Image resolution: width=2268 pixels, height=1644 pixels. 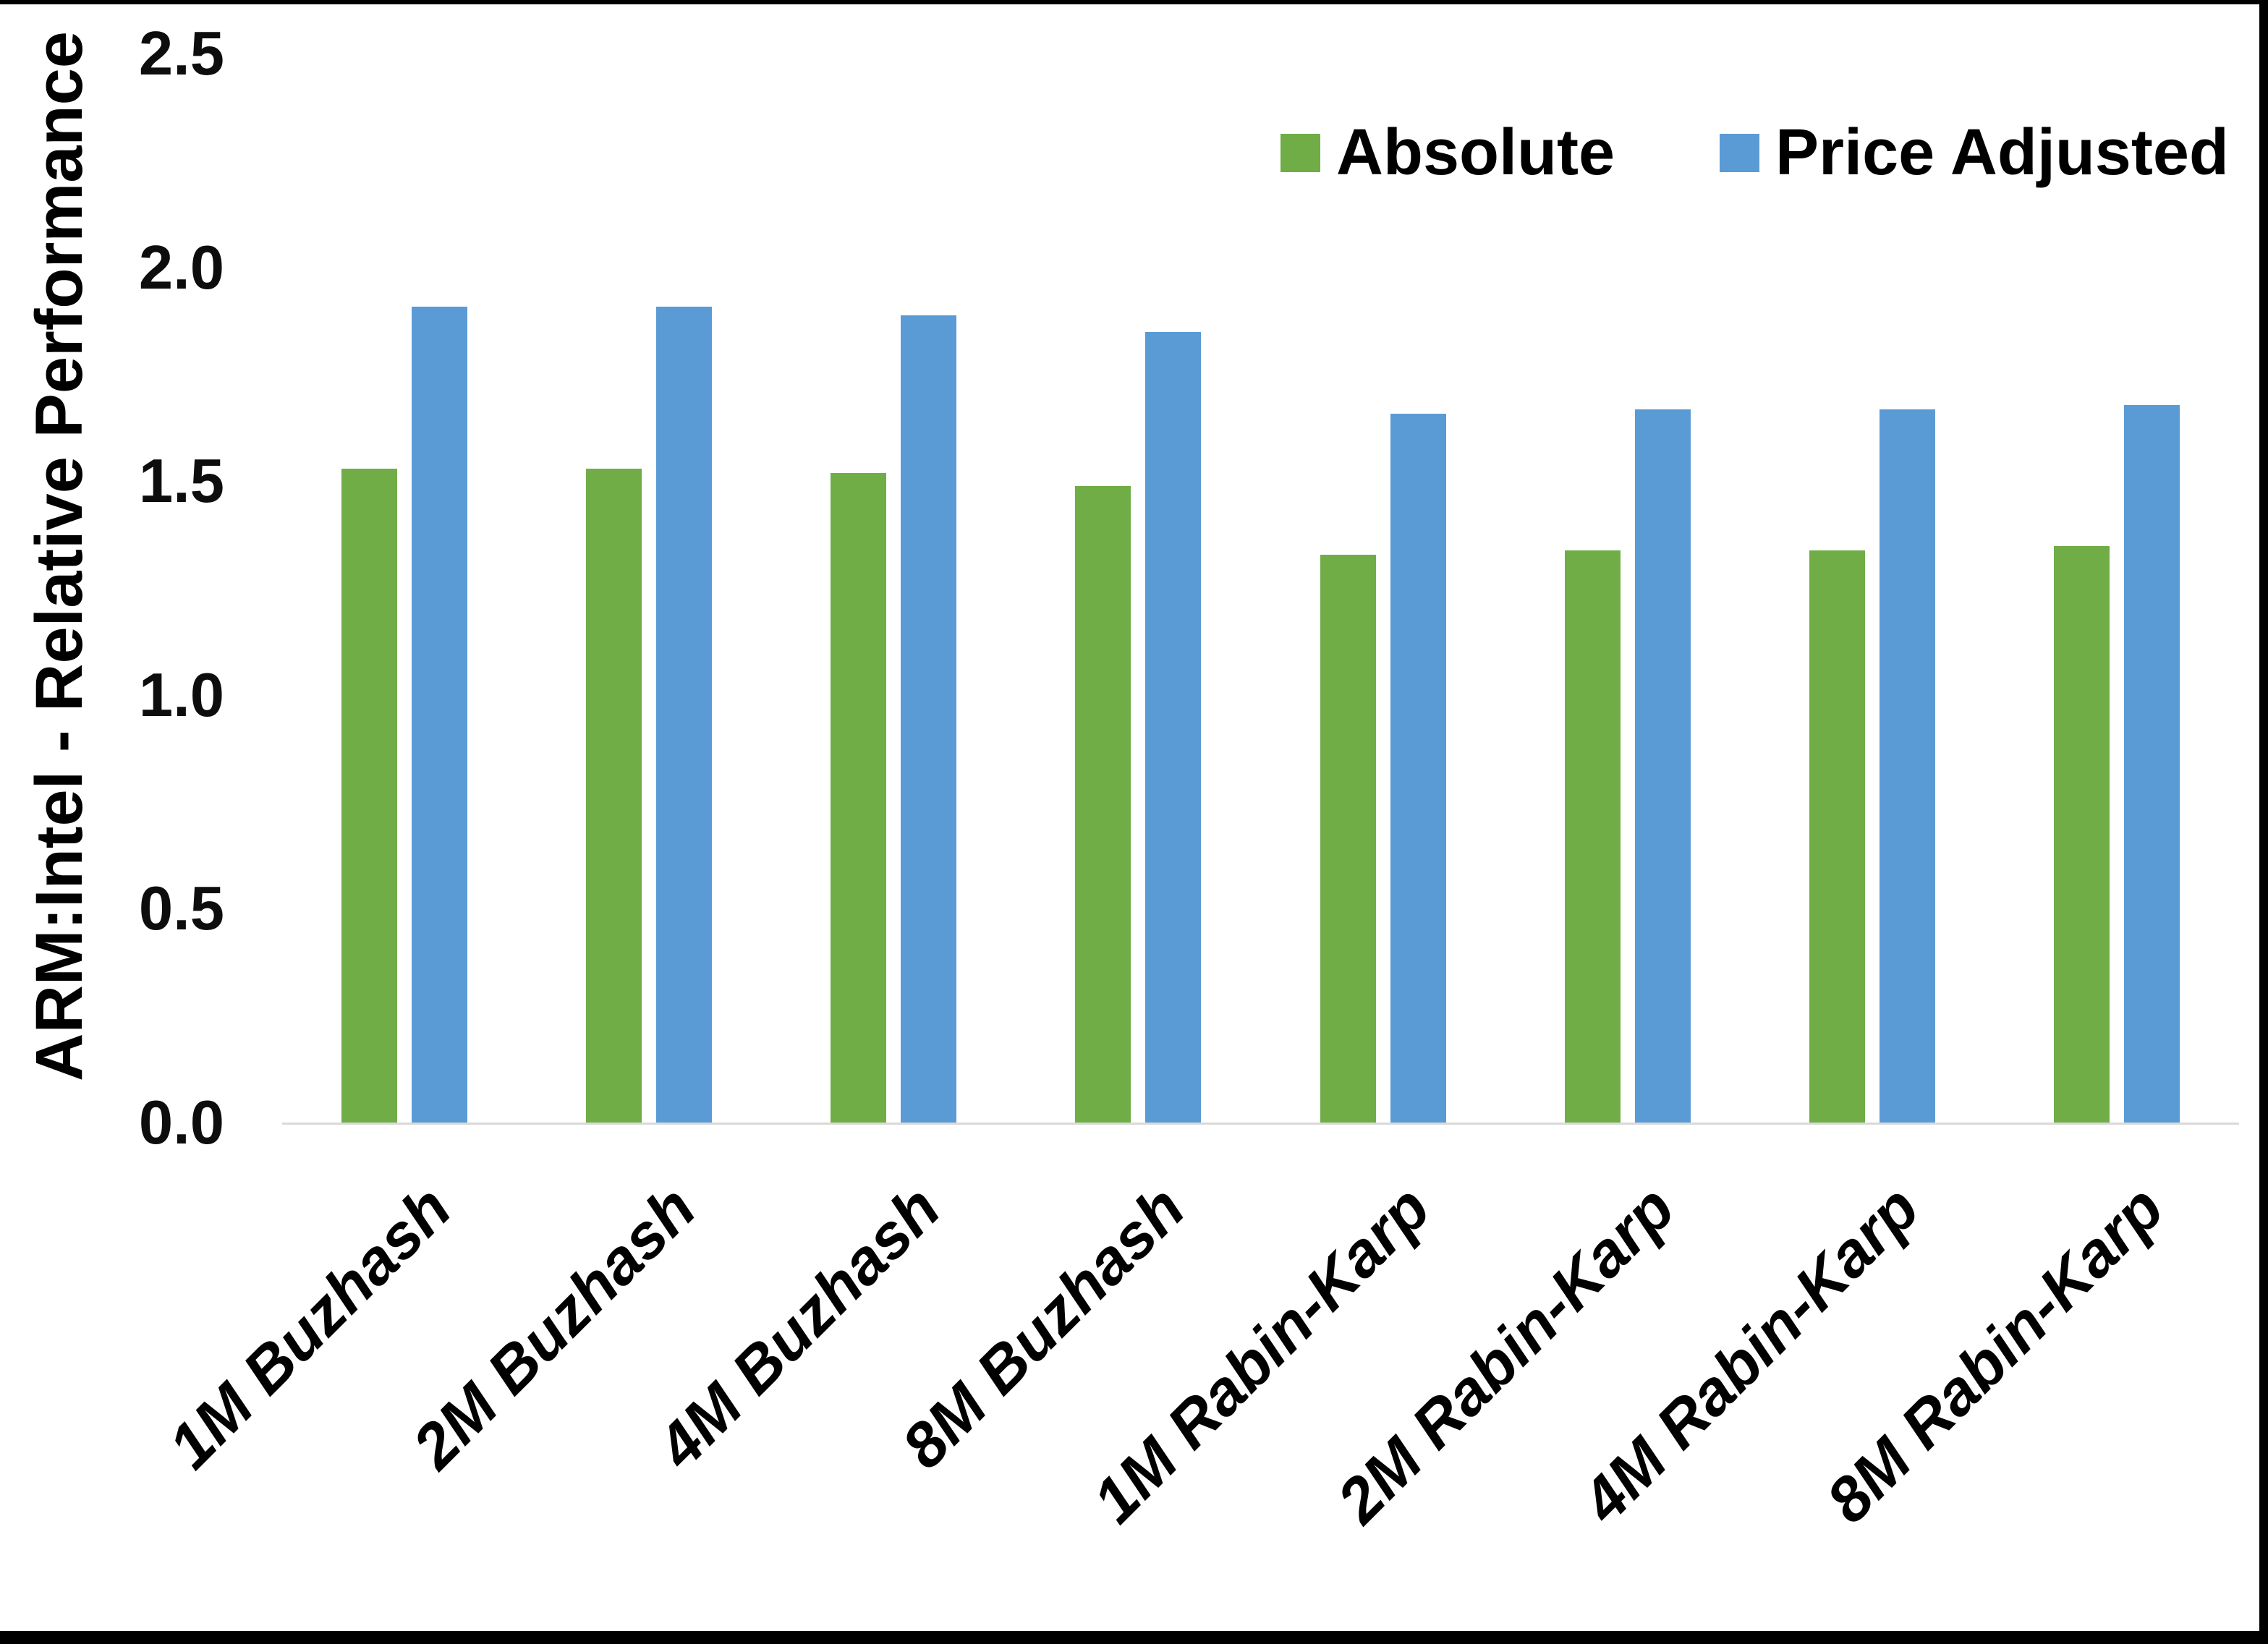 What do you see at coordinates (1134, 2) in the screenshot?
I see `window-border-top` at bounding box center [1134, 2].